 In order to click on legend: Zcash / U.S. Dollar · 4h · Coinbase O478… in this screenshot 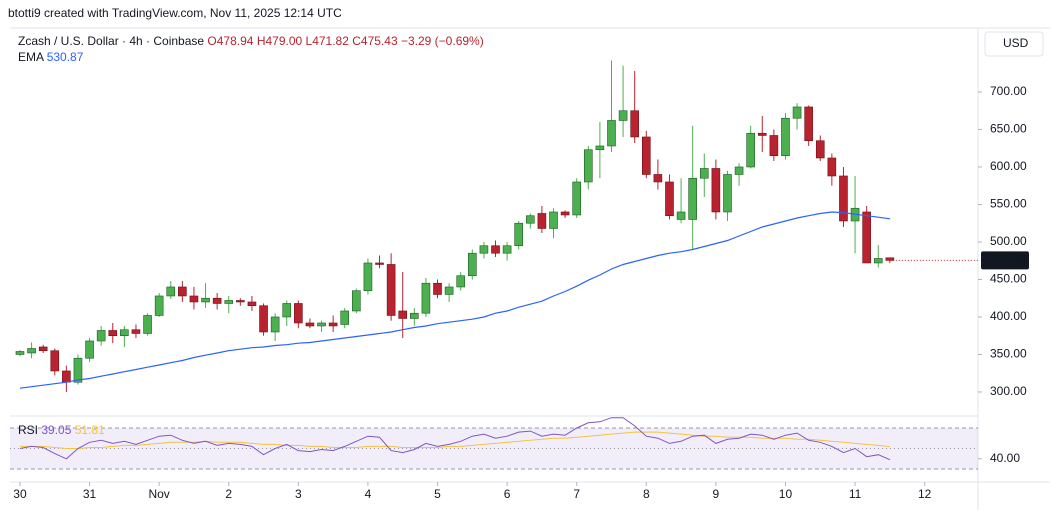, I will do `click(251, 41)`.